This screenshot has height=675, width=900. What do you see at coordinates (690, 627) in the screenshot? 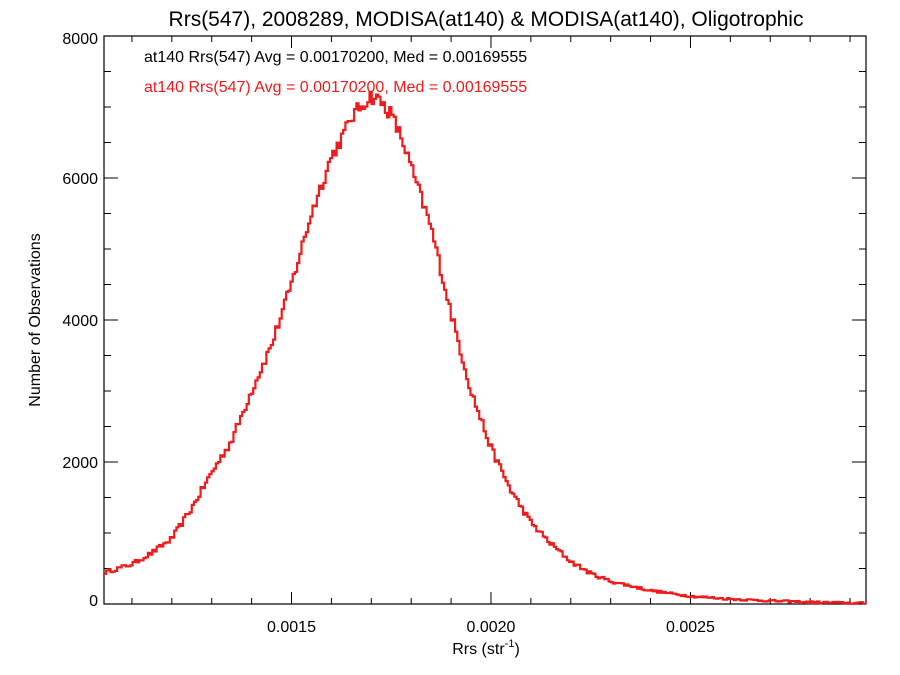
I see `x-tick-label: 0.0025` at bounding box center [690, 627].